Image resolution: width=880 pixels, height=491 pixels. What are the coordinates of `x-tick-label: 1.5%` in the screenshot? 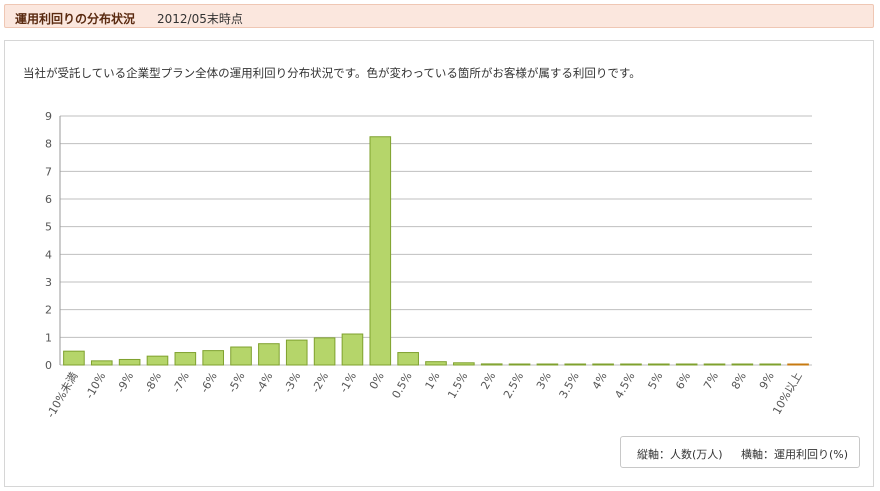 It's located at (457, 385).